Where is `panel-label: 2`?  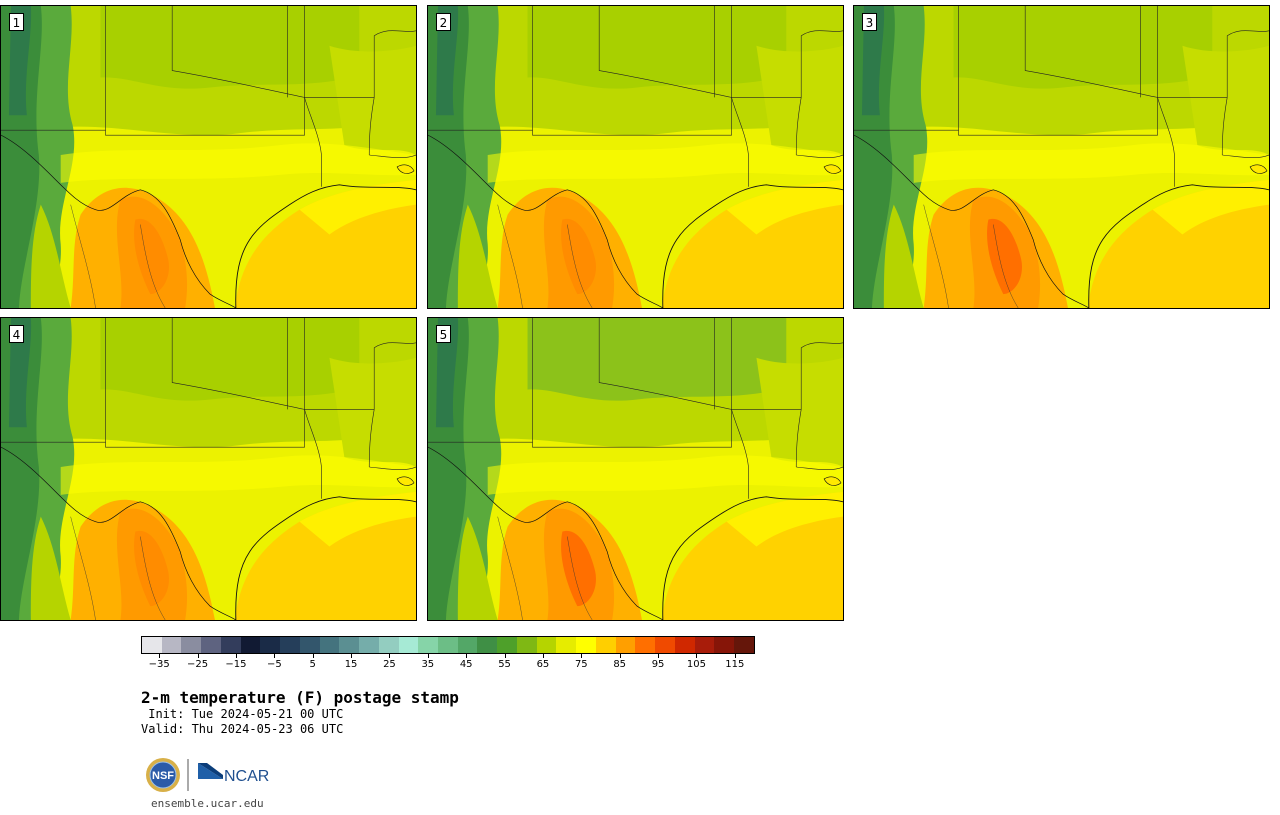
panel-label: 2 is located at coordinates (443, 22).